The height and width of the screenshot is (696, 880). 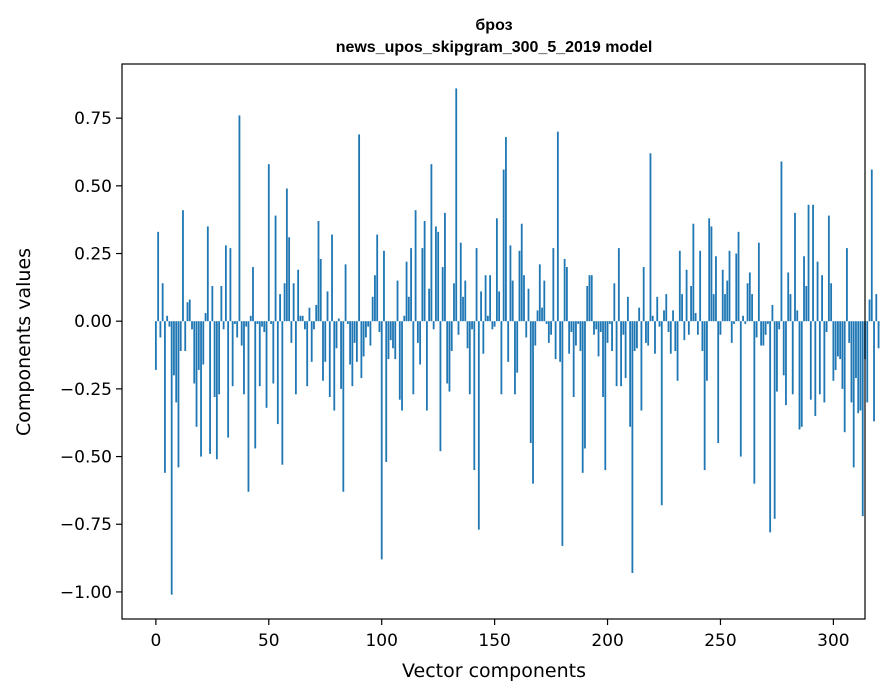 What do you see at coordinates (86, 525) in the screenshot?
I see `y-tick-label: −0.75` at bounding box center [86, 525].